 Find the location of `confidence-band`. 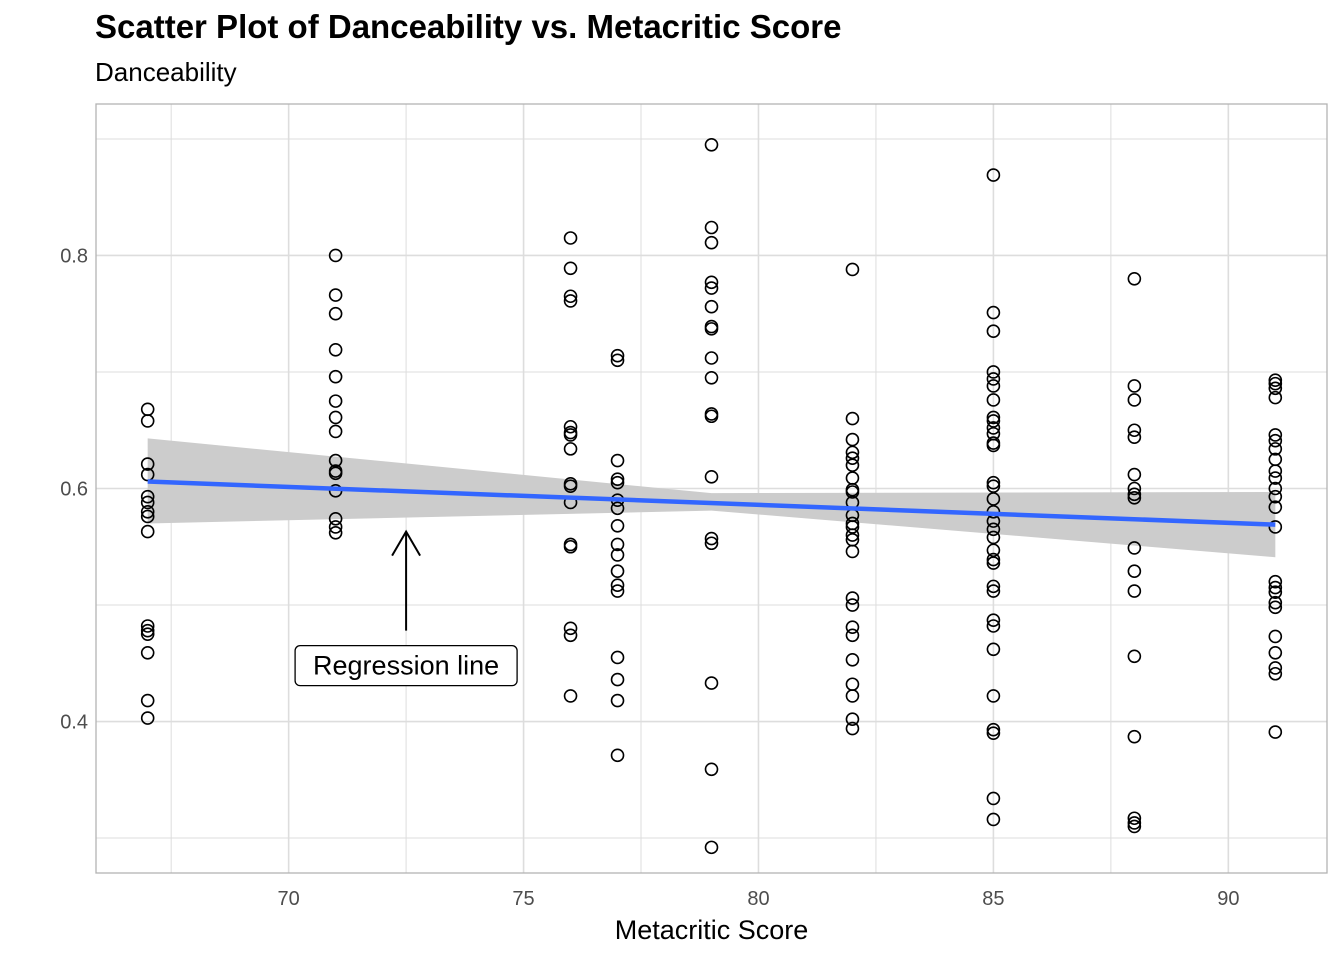

confidence-band is located at coordinates (711, 498).